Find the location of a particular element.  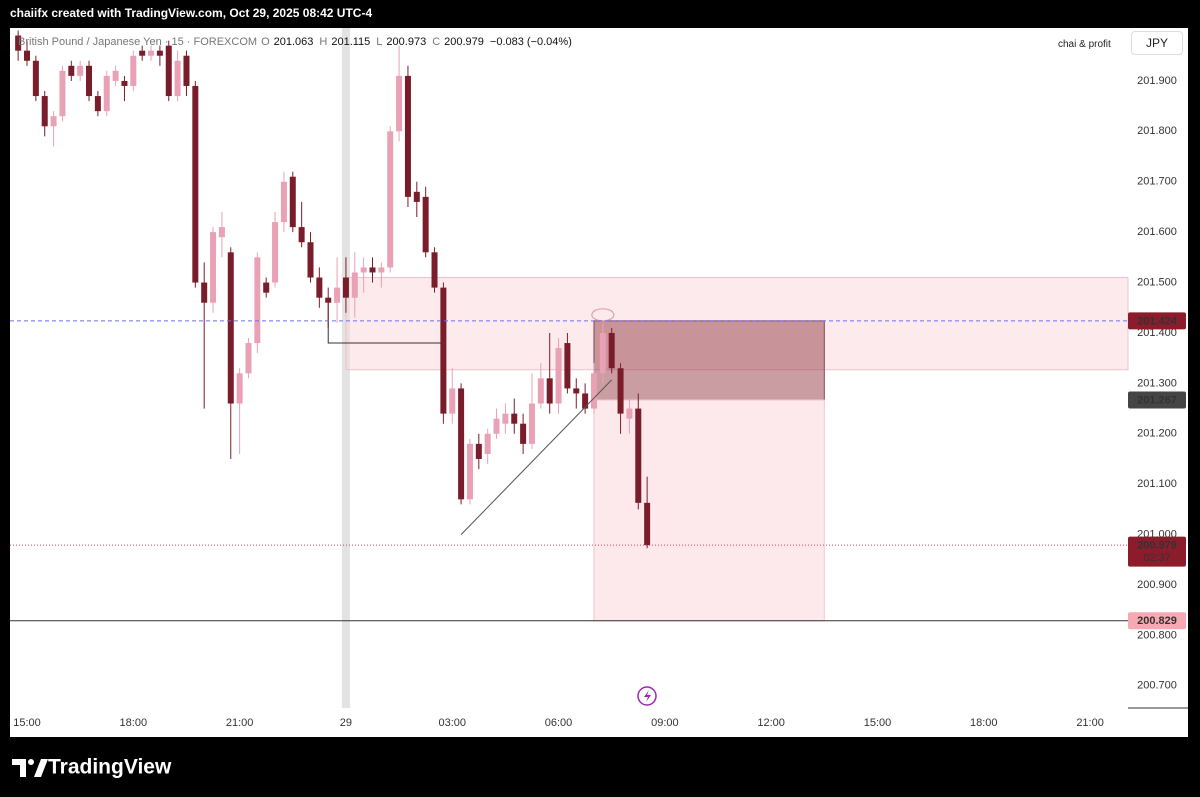

touch-marker is located at coordinates (603, 315).